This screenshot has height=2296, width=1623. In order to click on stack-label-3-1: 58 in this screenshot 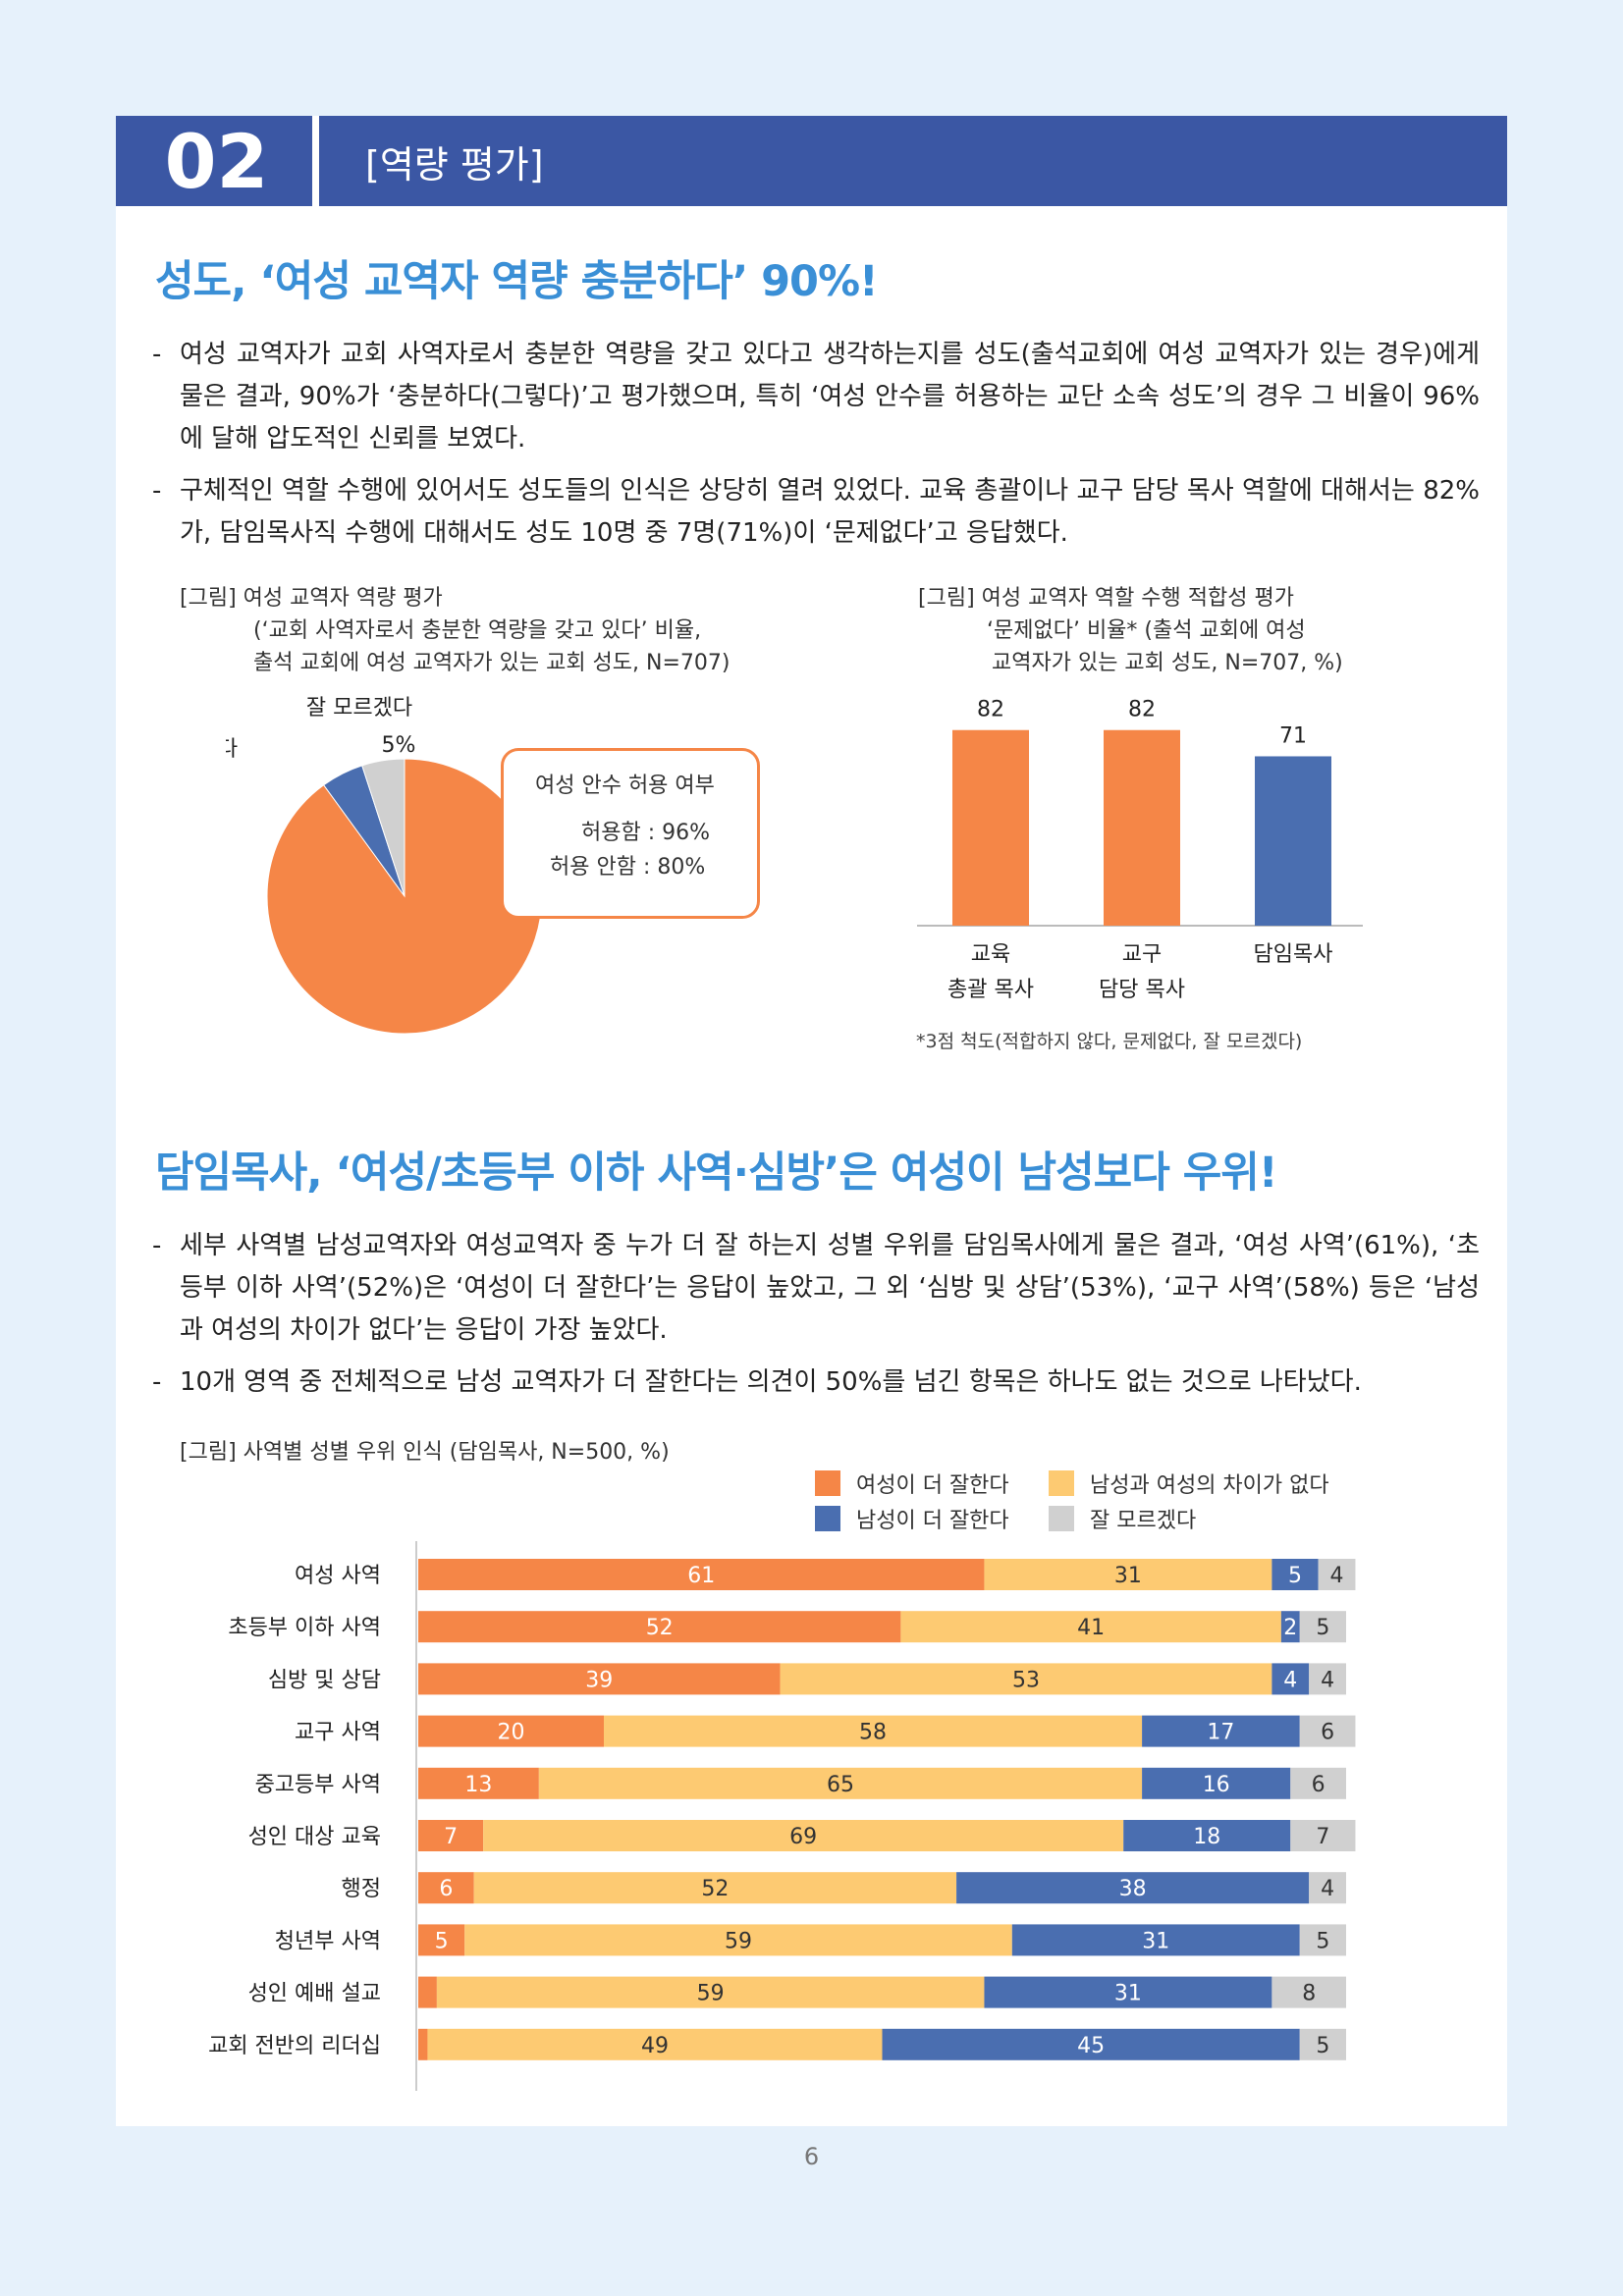, I will do `click(873, 1733)`.